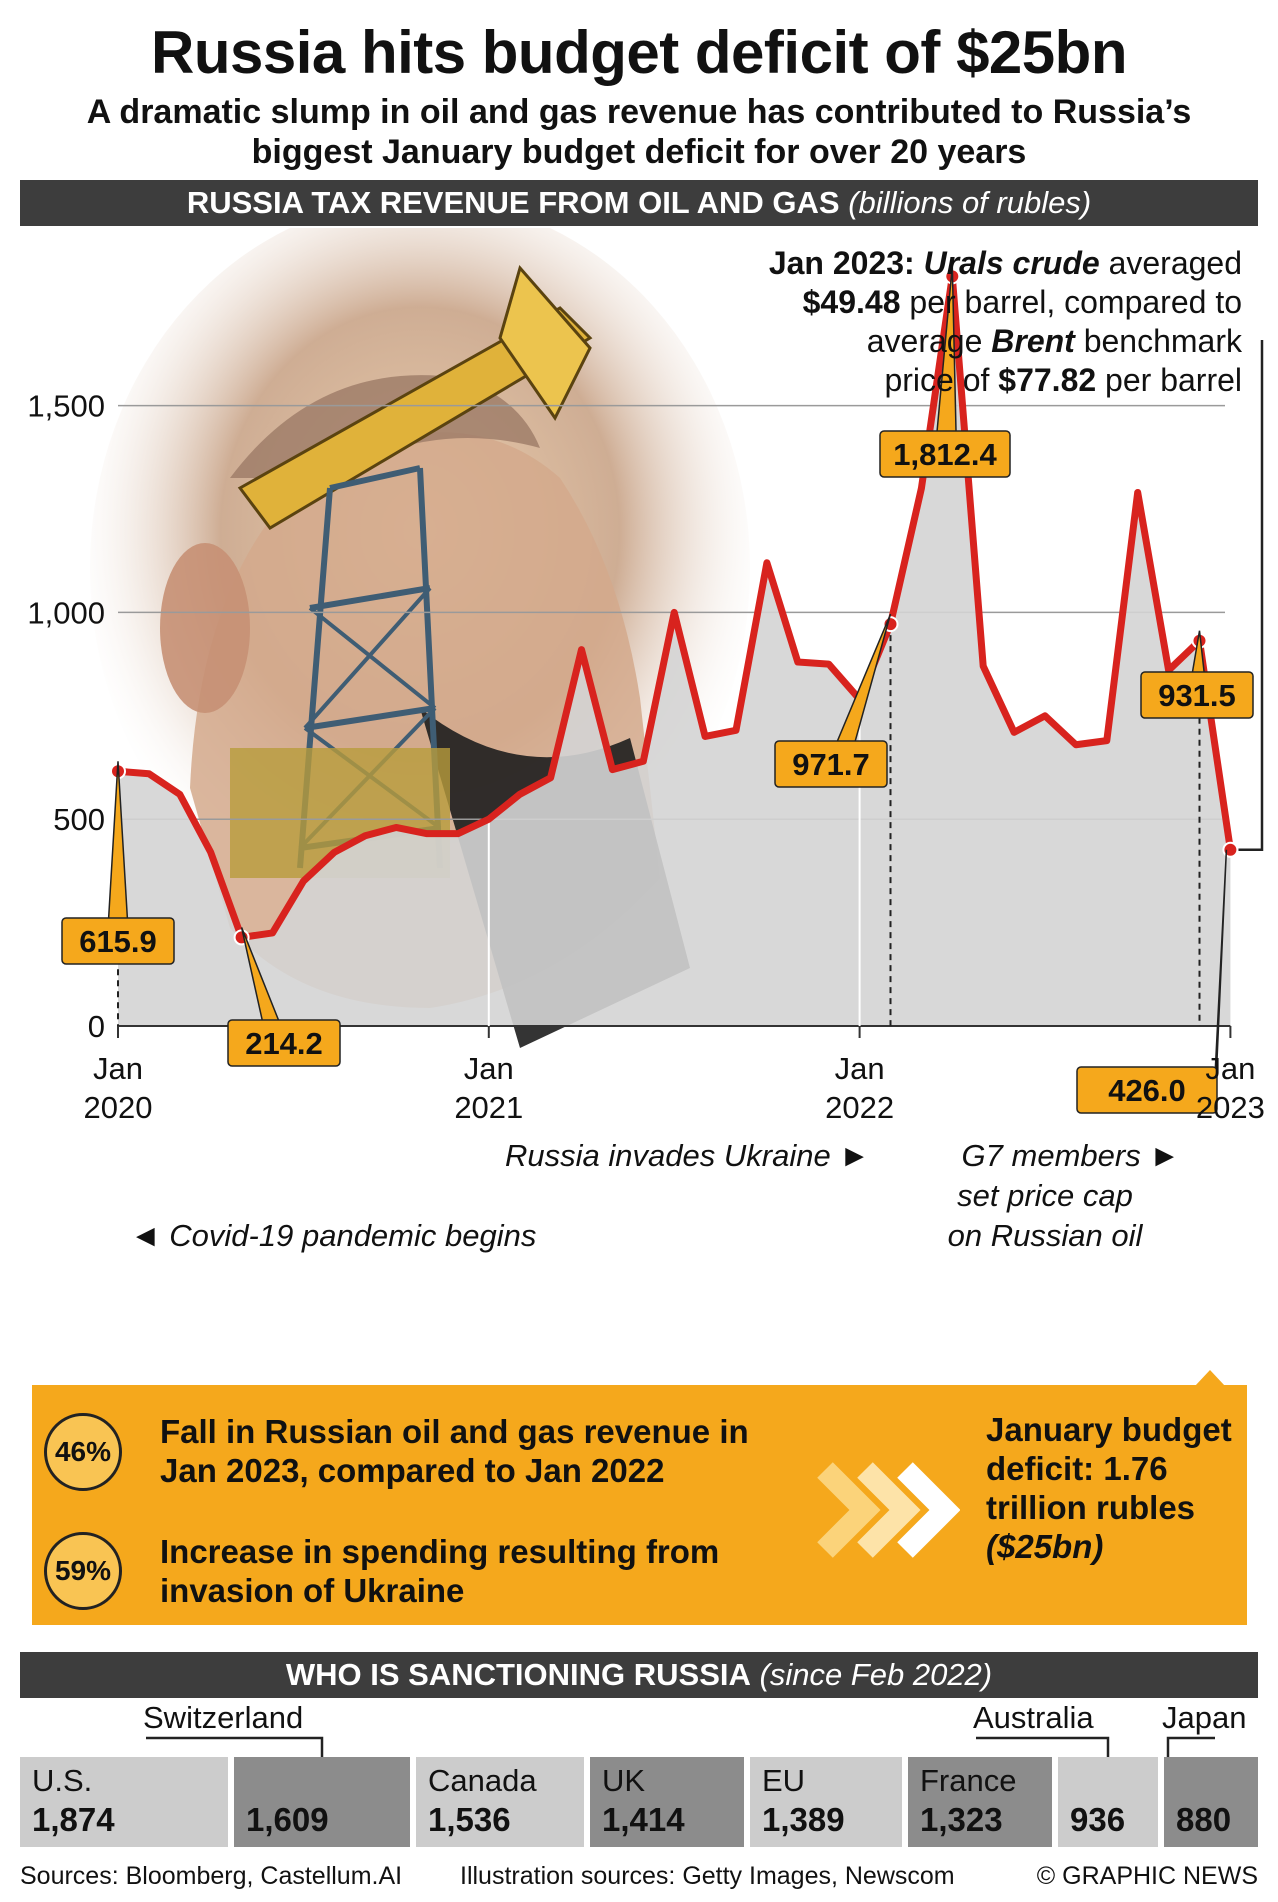 The width and height of the screenshot is (1278, 1902). What do you see at coordinates (851, 302) in the screenshot?
I see `note-urals-price: $49.48` at bounding box center [851, 302].